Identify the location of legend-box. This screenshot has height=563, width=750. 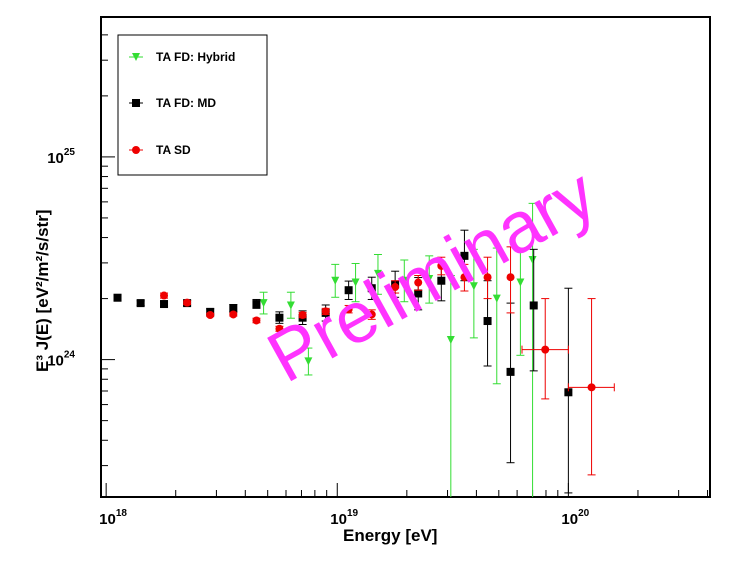
(192, 105).